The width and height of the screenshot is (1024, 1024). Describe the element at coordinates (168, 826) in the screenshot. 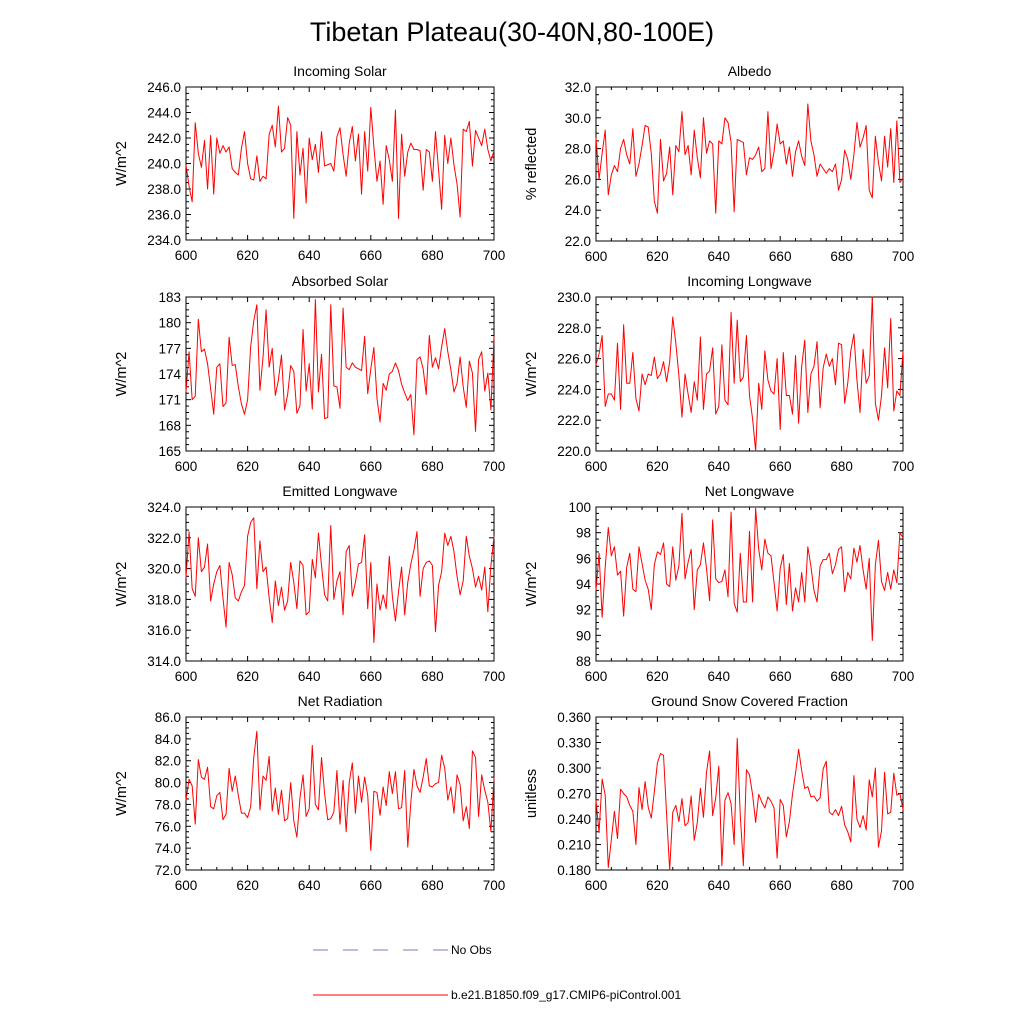

I see `y-tick-label: 76.0` at that location.